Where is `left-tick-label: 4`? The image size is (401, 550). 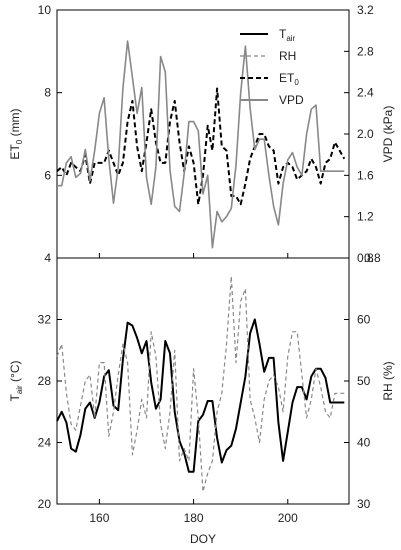
left-tick-label: 4 is located at coordinates (47, 258).